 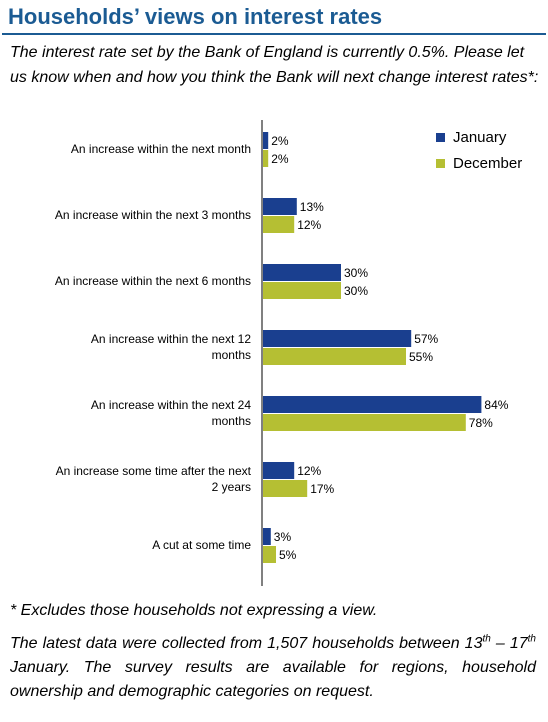 I want to click on data-label: 3%, so click(x=283, y=537).